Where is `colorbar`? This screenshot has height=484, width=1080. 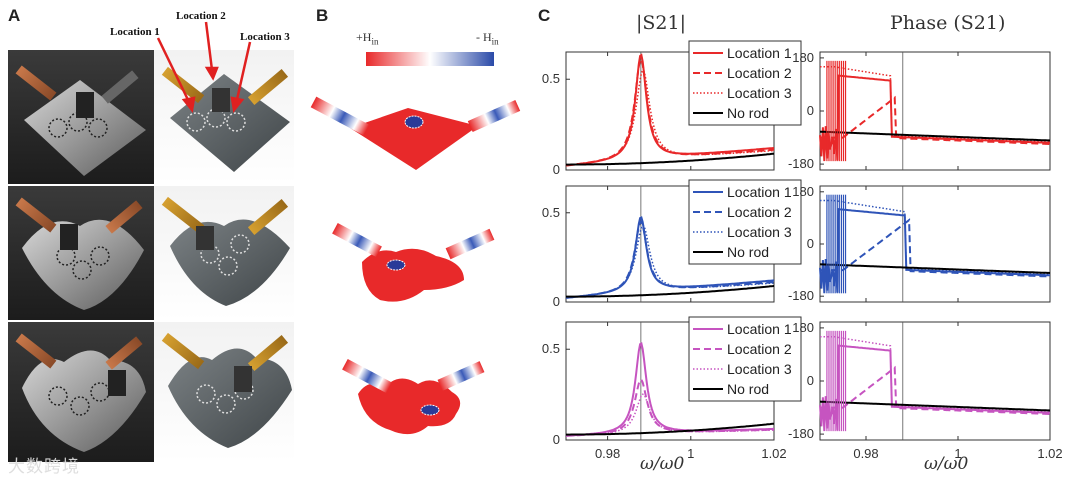 colorbar is located at coordinates (430, 59).